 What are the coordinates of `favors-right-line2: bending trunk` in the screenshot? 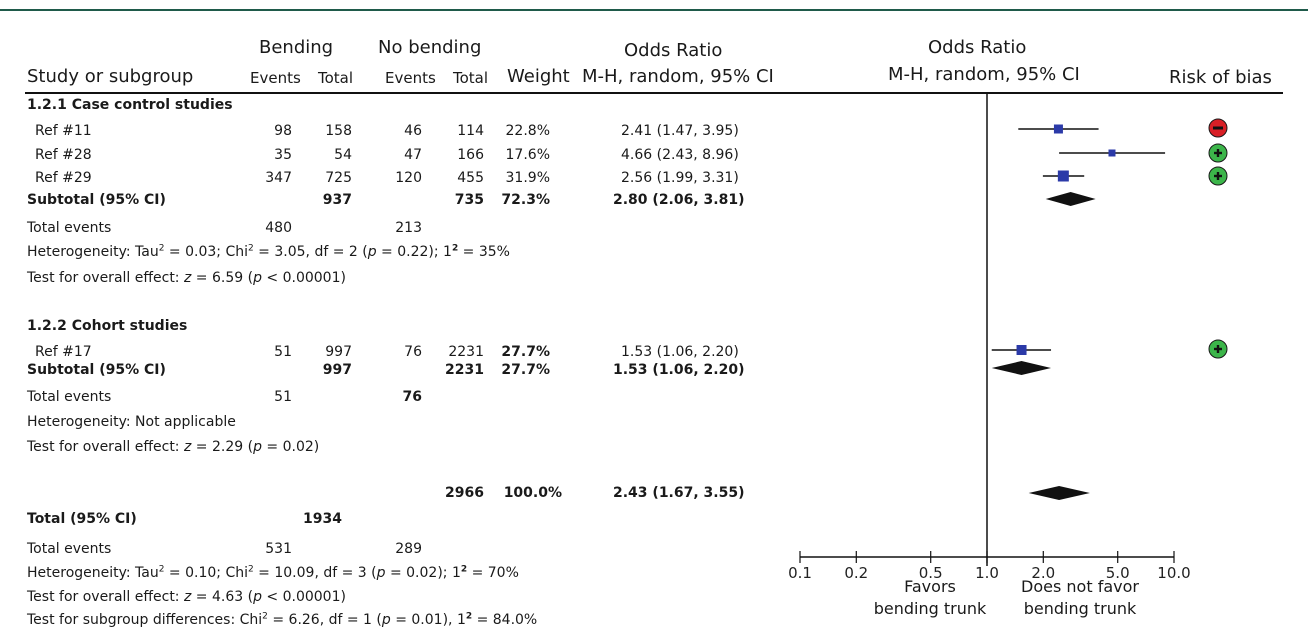 It's located at (1080, 608).